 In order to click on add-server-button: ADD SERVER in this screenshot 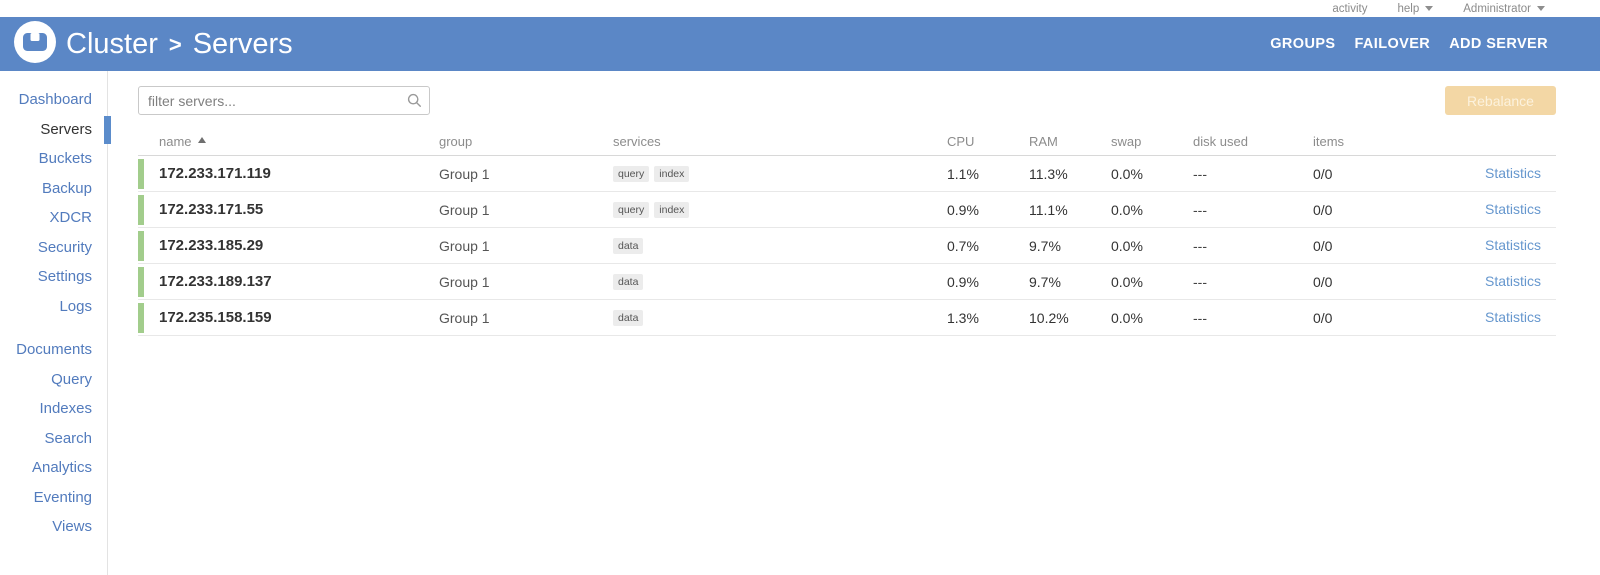, I will do `click(1498, 44)`.